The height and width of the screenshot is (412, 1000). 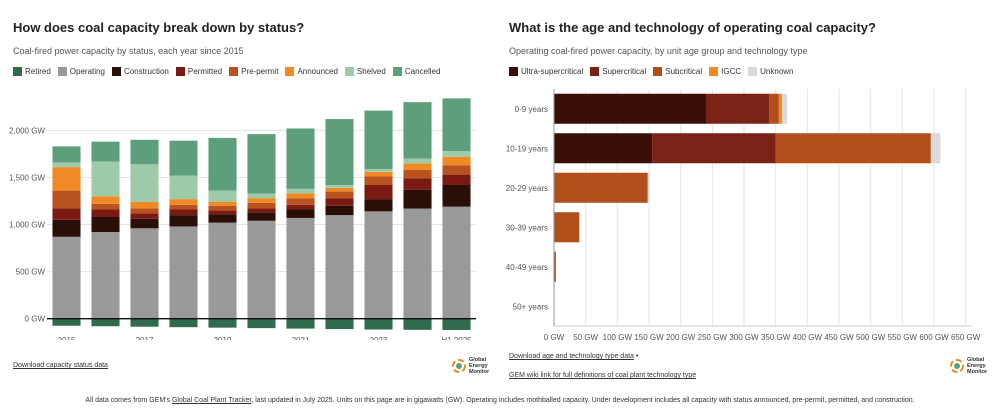 I want to click on legend-label: Pre-permit, so click(x=260, y=71).